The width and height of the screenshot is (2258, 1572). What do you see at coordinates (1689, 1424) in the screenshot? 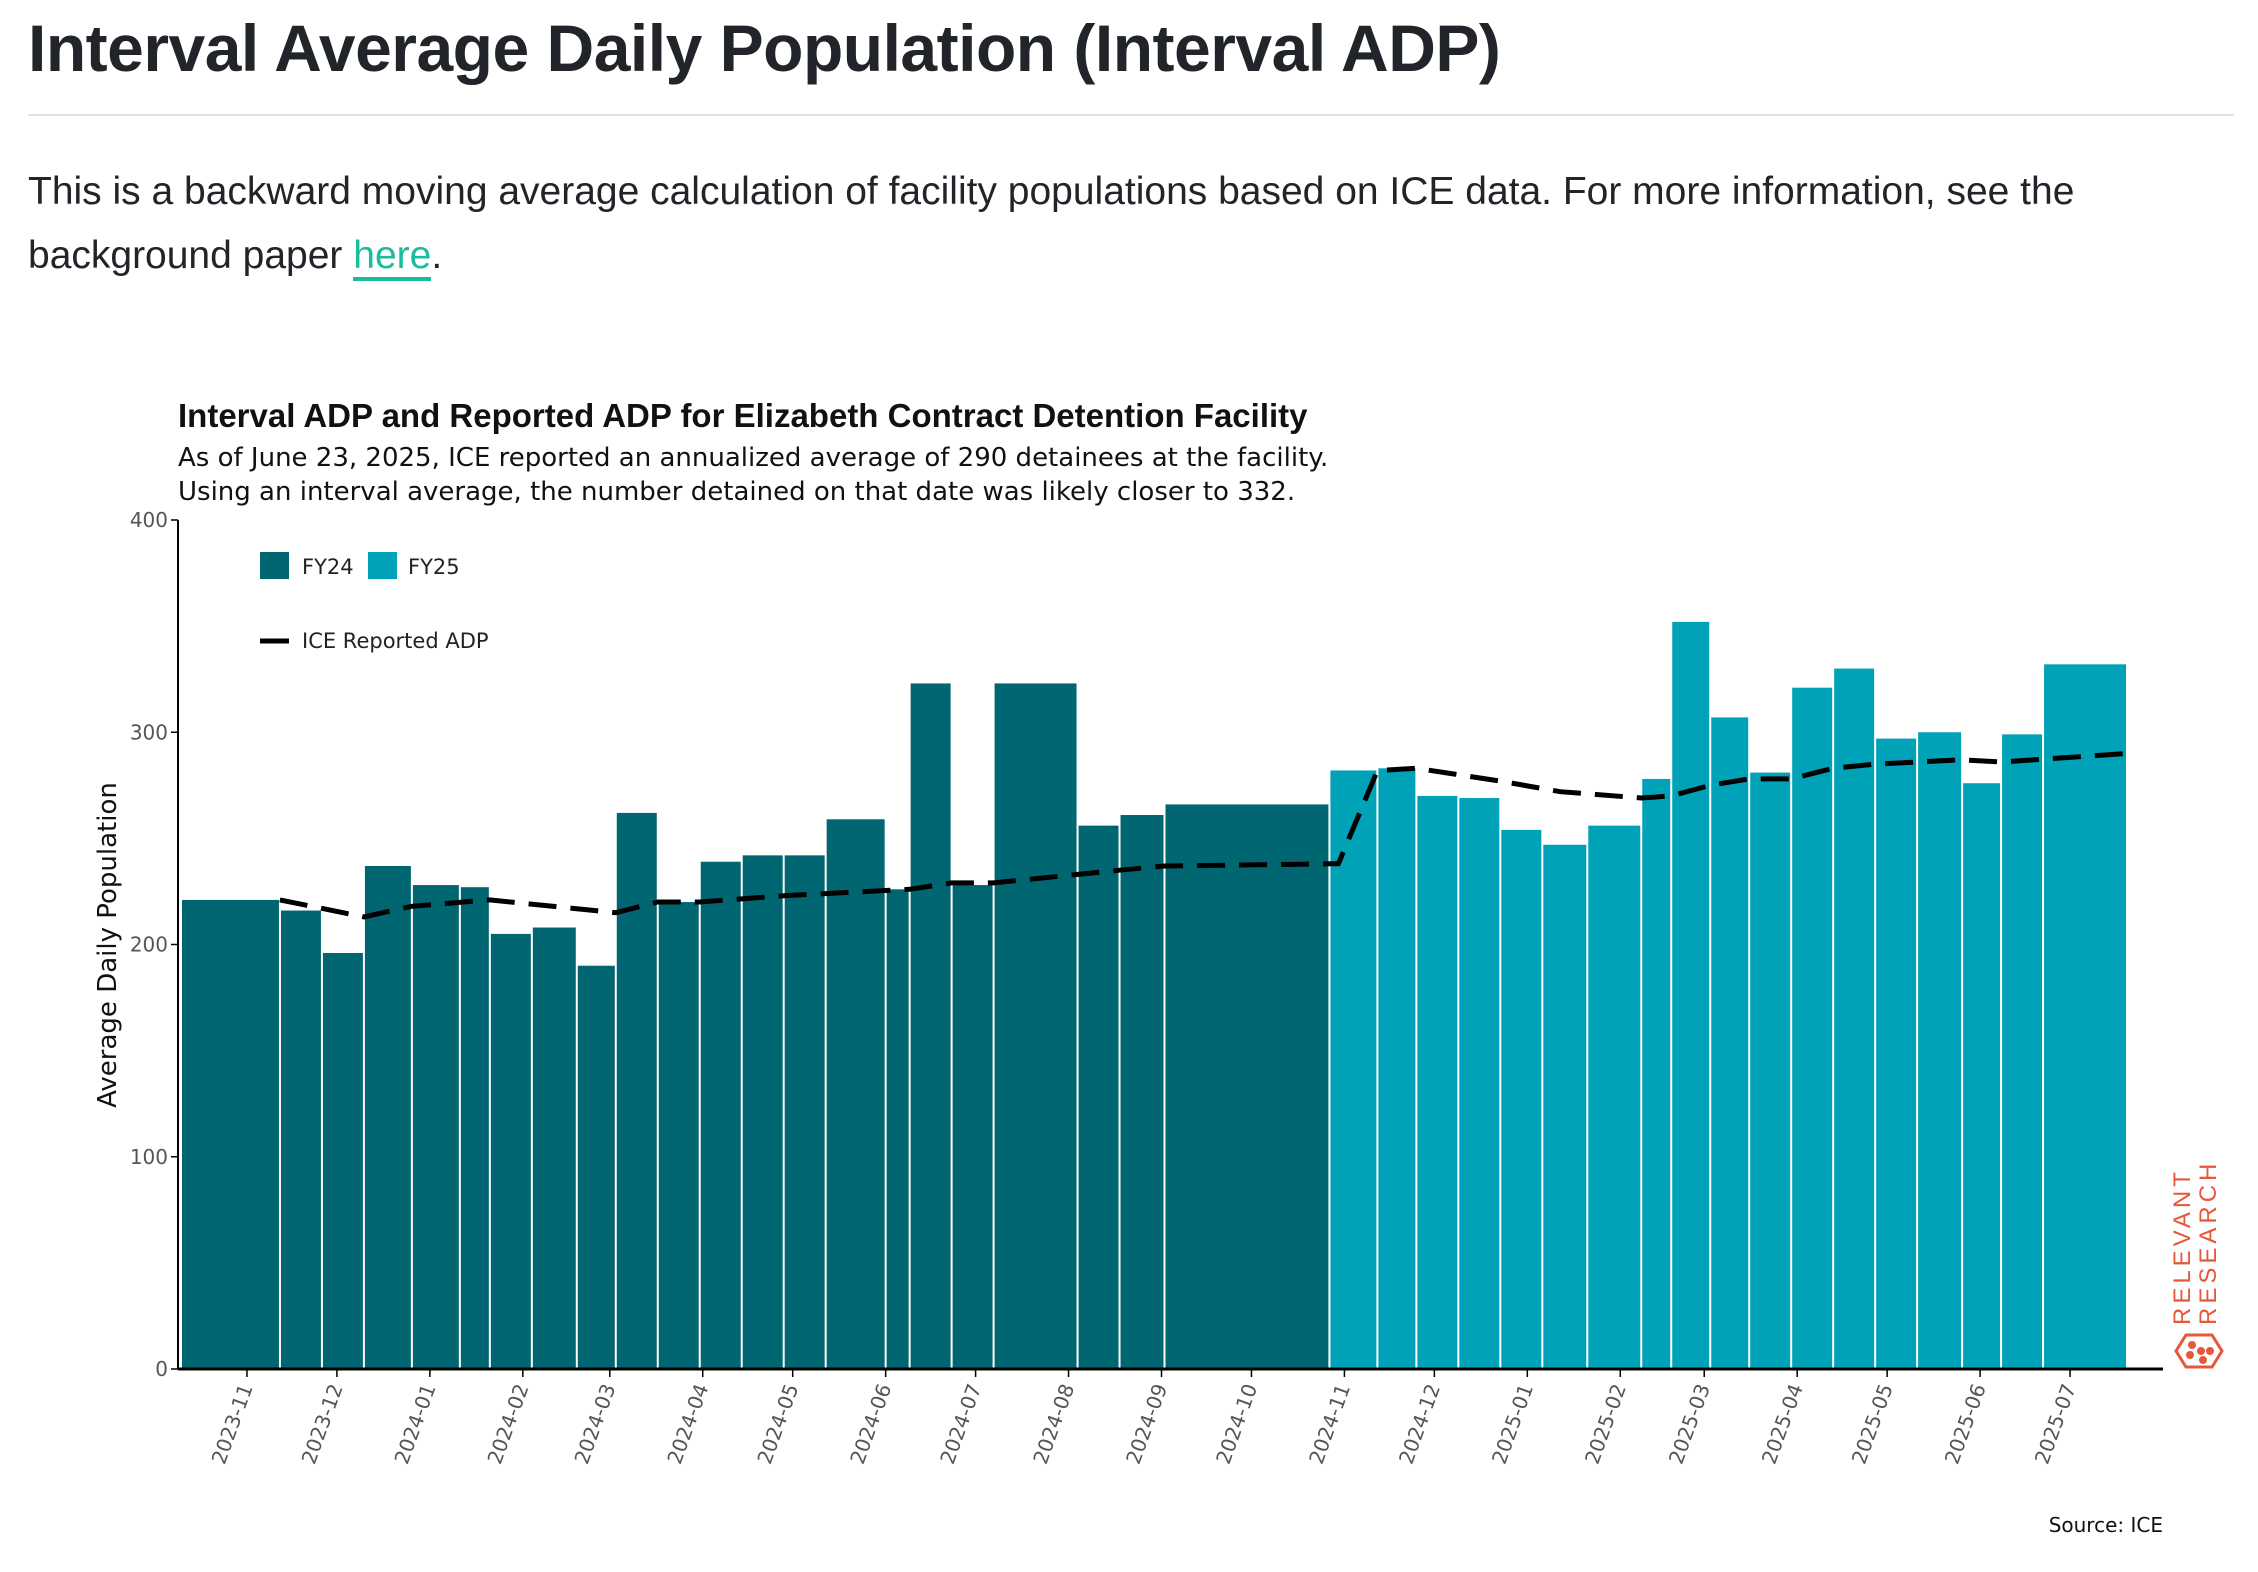
I see `x-tick-label: 2025-03` at bounding box center [1689, 1424].